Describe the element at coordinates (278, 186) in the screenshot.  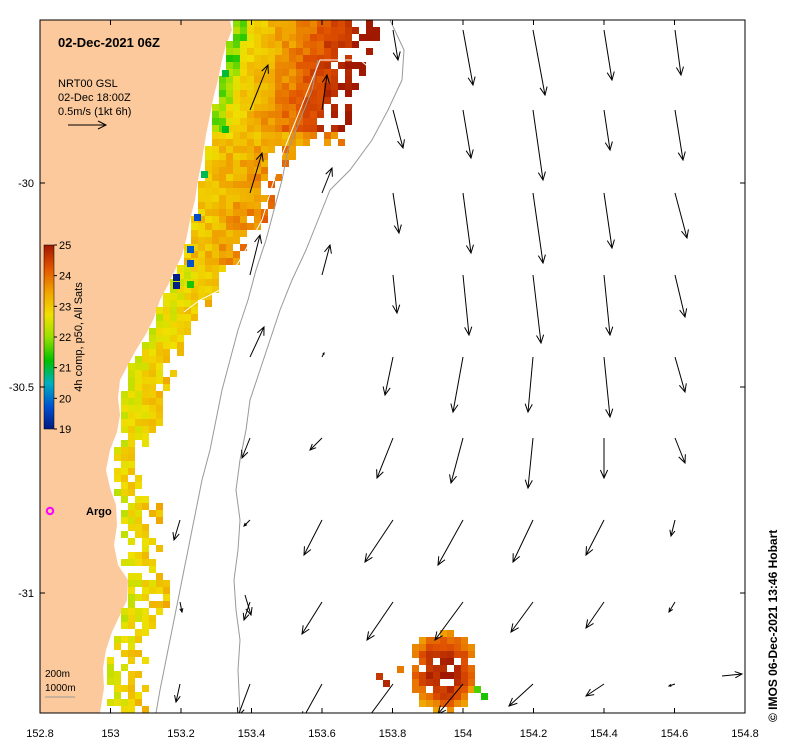
I see `isobath-200m-inner` at that location.